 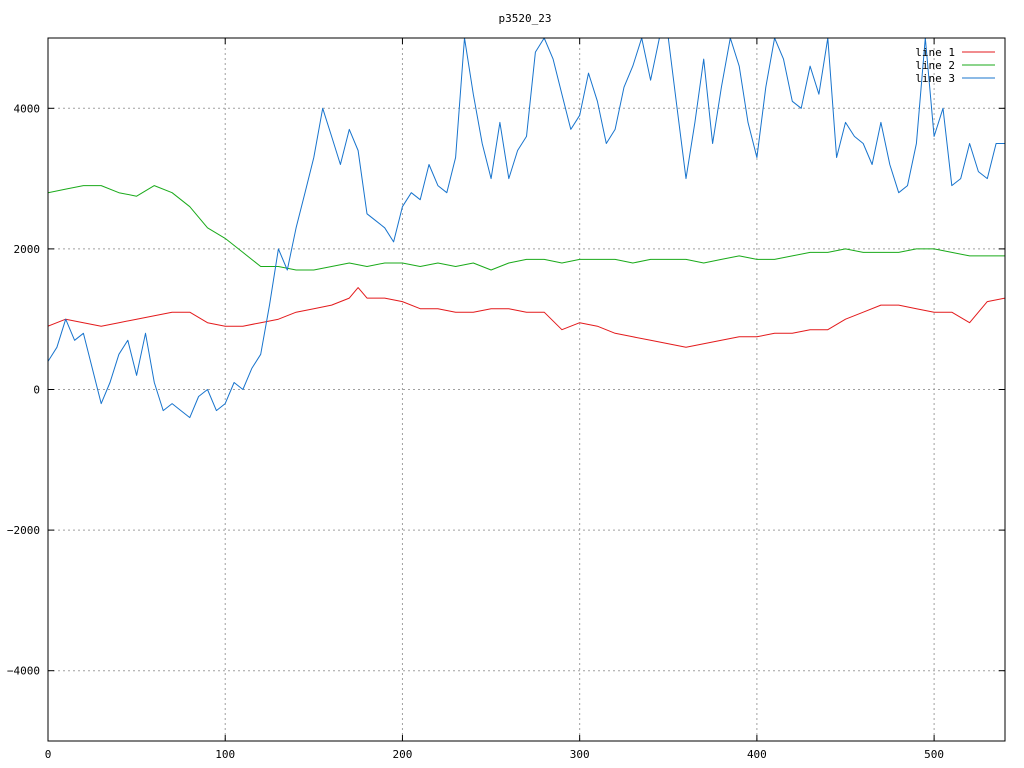 I want to click on y-tick-label: −2000, so click(x=23, y=530).